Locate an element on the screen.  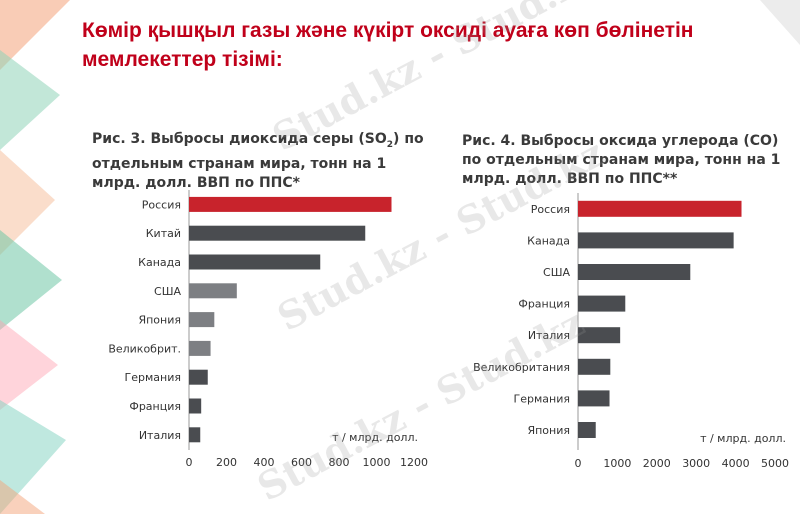
x-tick-label: 800 is located at coordinates (339, 462).